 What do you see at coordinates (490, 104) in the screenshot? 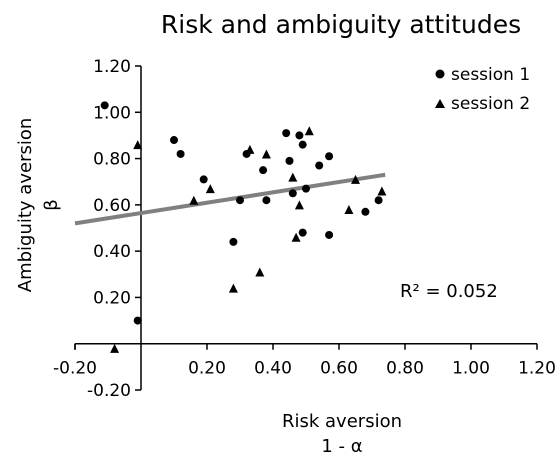
I see `legend-label-session-2: session 2` at bounding box center [490, 104].